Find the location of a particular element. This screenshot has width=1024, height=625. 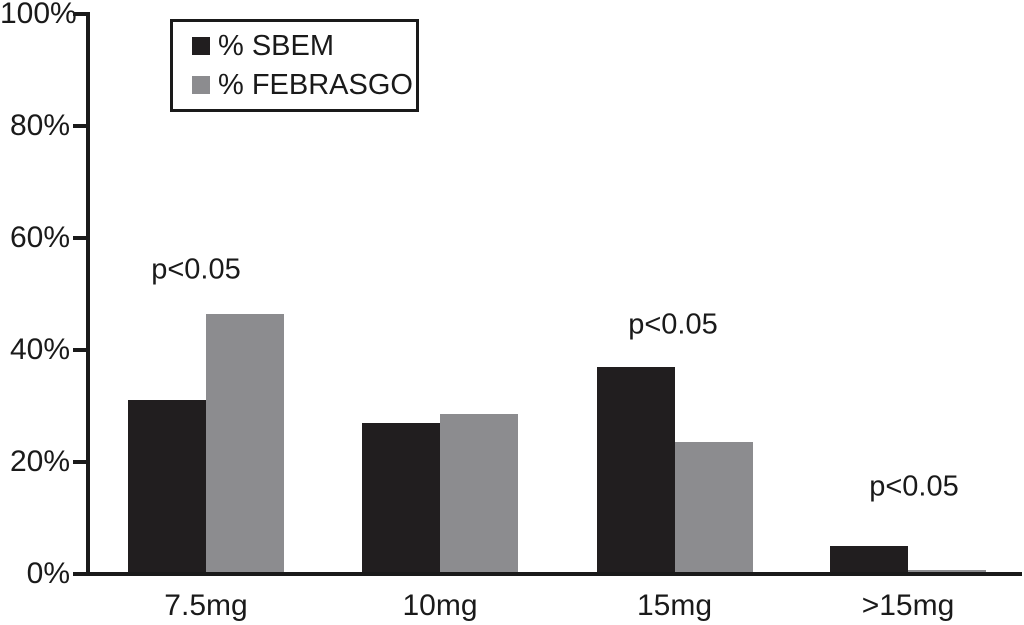

y-tick-label: 60% is located at coordinates (39, 237).